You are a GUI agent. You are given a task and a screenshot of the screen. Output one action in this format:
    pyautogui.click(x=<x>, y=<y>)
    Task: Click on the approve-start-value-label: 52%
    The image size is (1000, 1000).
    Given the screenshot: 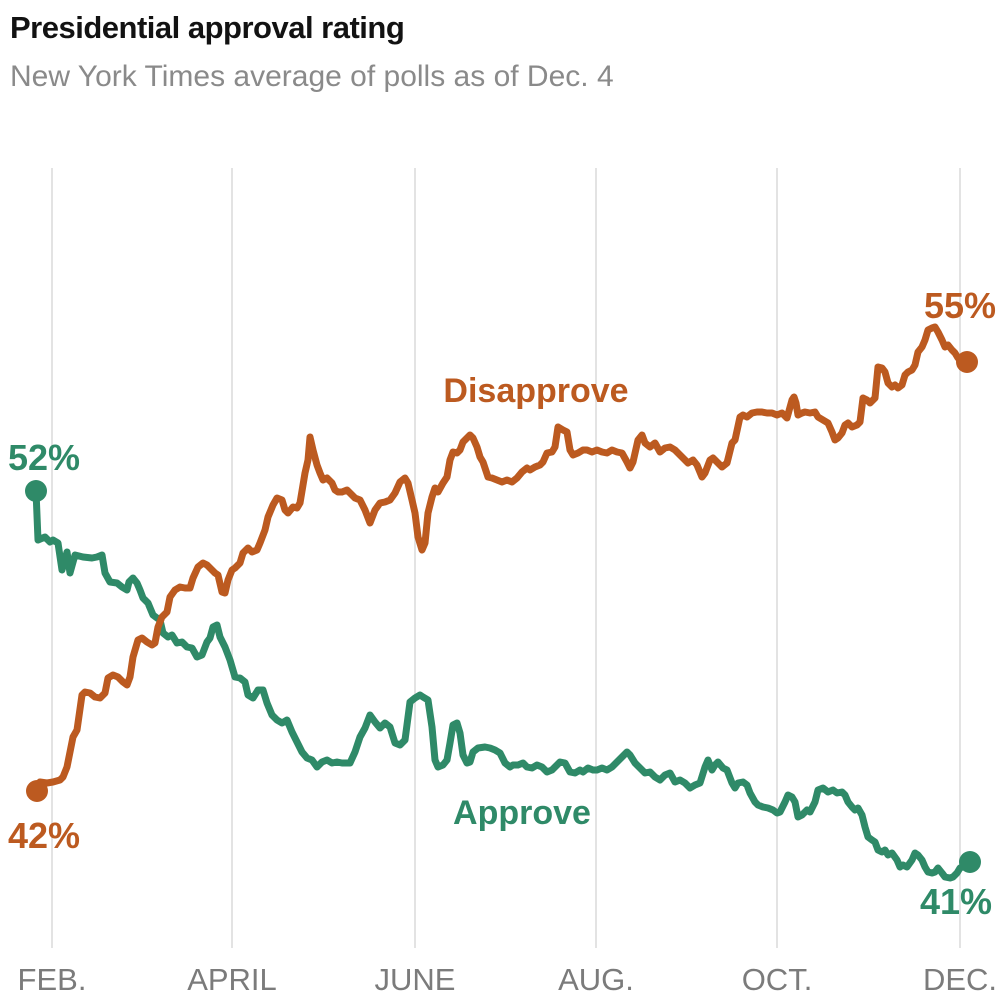 What is the action you would take?
    pyautogui.click(x=44, y=457)
    